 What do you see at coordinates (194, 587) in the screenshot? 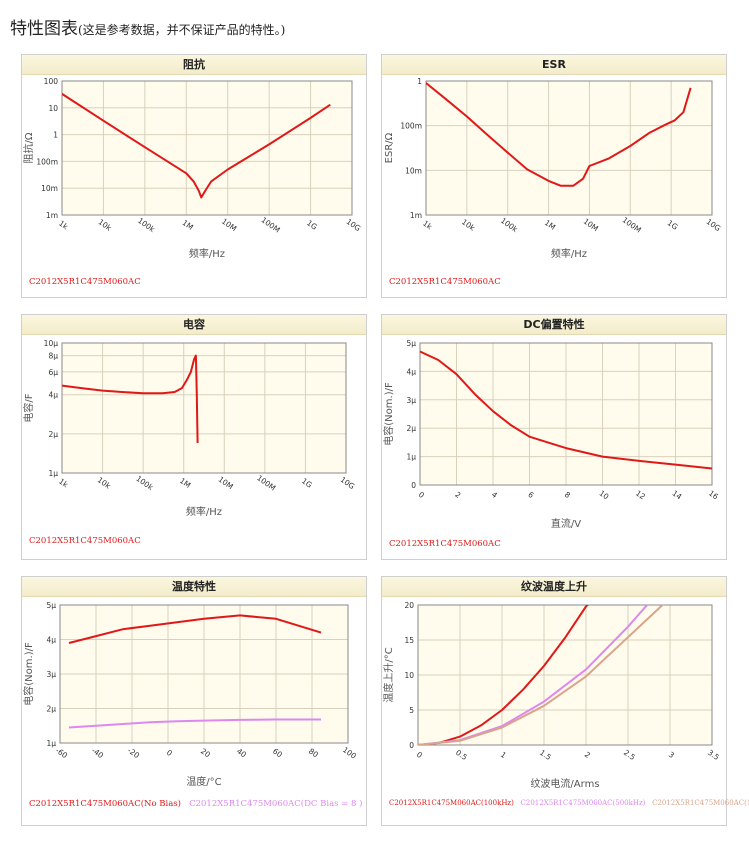
I see `chart-header: 温度特性` at bounding box center [194, 587].